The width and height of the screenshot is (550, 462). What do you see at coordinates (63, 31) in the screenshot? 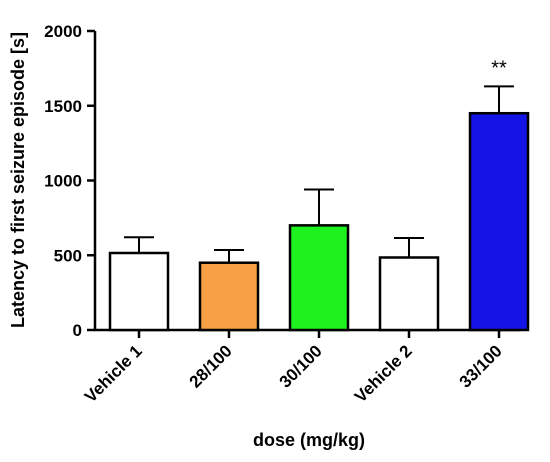
I see `y-tick-label: 2000` at bounding box center [63, 31].